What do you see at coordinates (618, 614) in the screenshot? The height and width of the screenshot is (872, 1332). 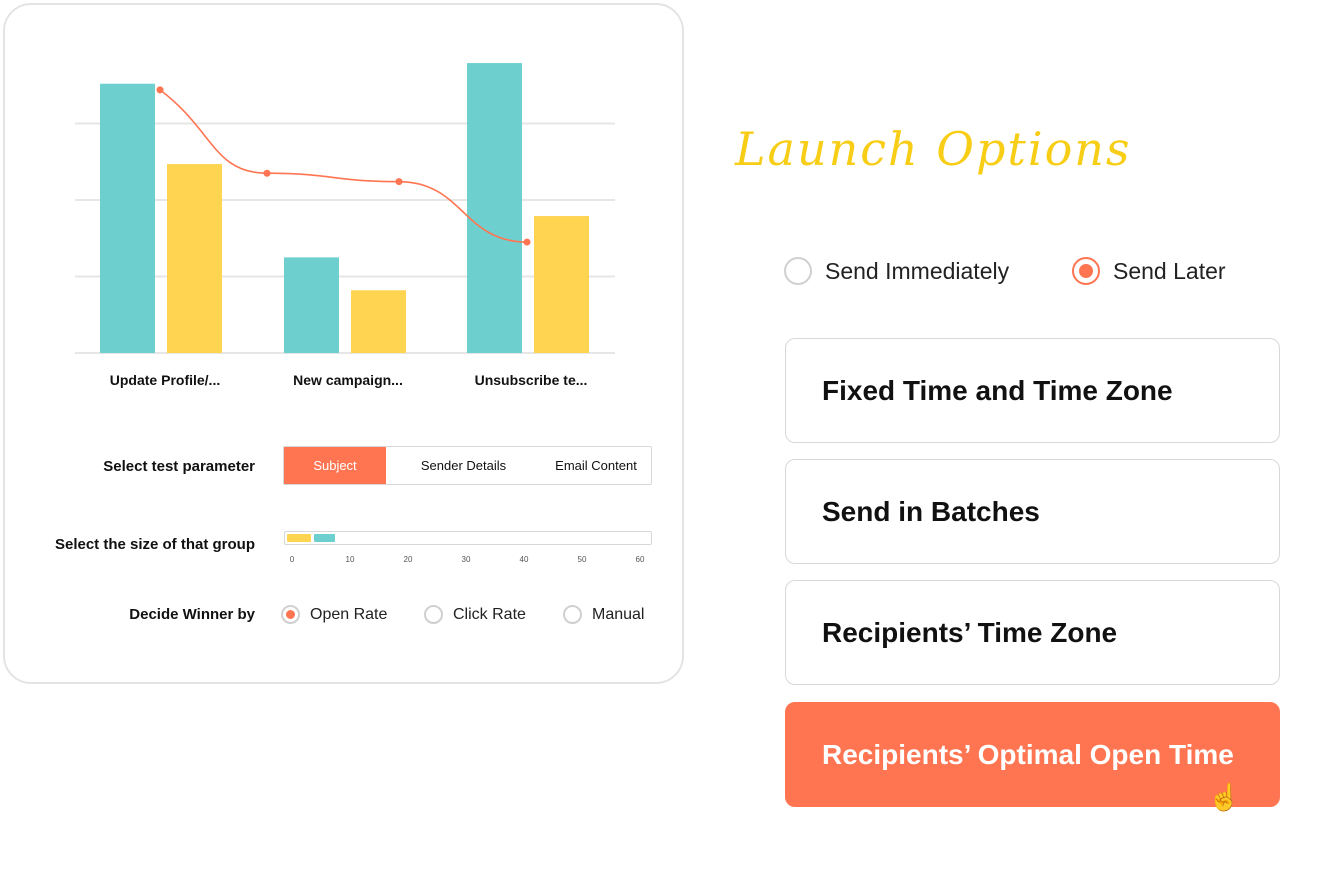 I see `radio-label: Manual` at bounding box center [618, 614].